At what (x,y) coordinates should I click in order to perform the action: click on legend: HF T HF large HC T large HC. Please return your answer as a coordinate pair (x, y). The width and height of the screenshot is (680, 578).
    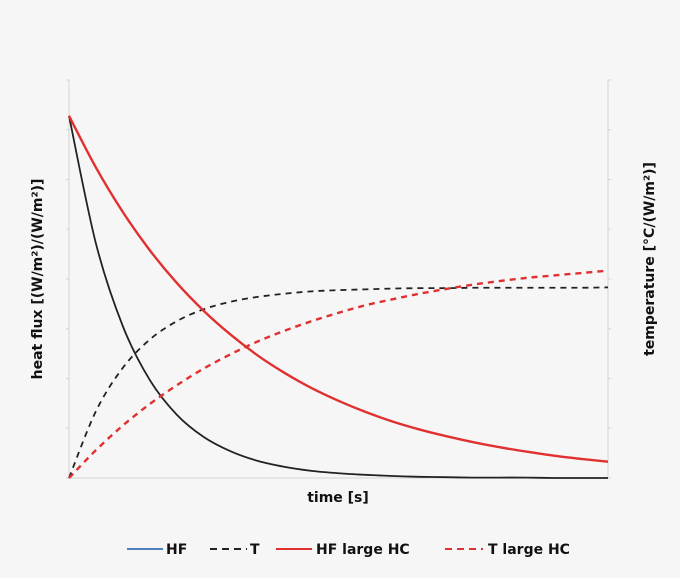
    Looking at the image, I should click on (348, 550).